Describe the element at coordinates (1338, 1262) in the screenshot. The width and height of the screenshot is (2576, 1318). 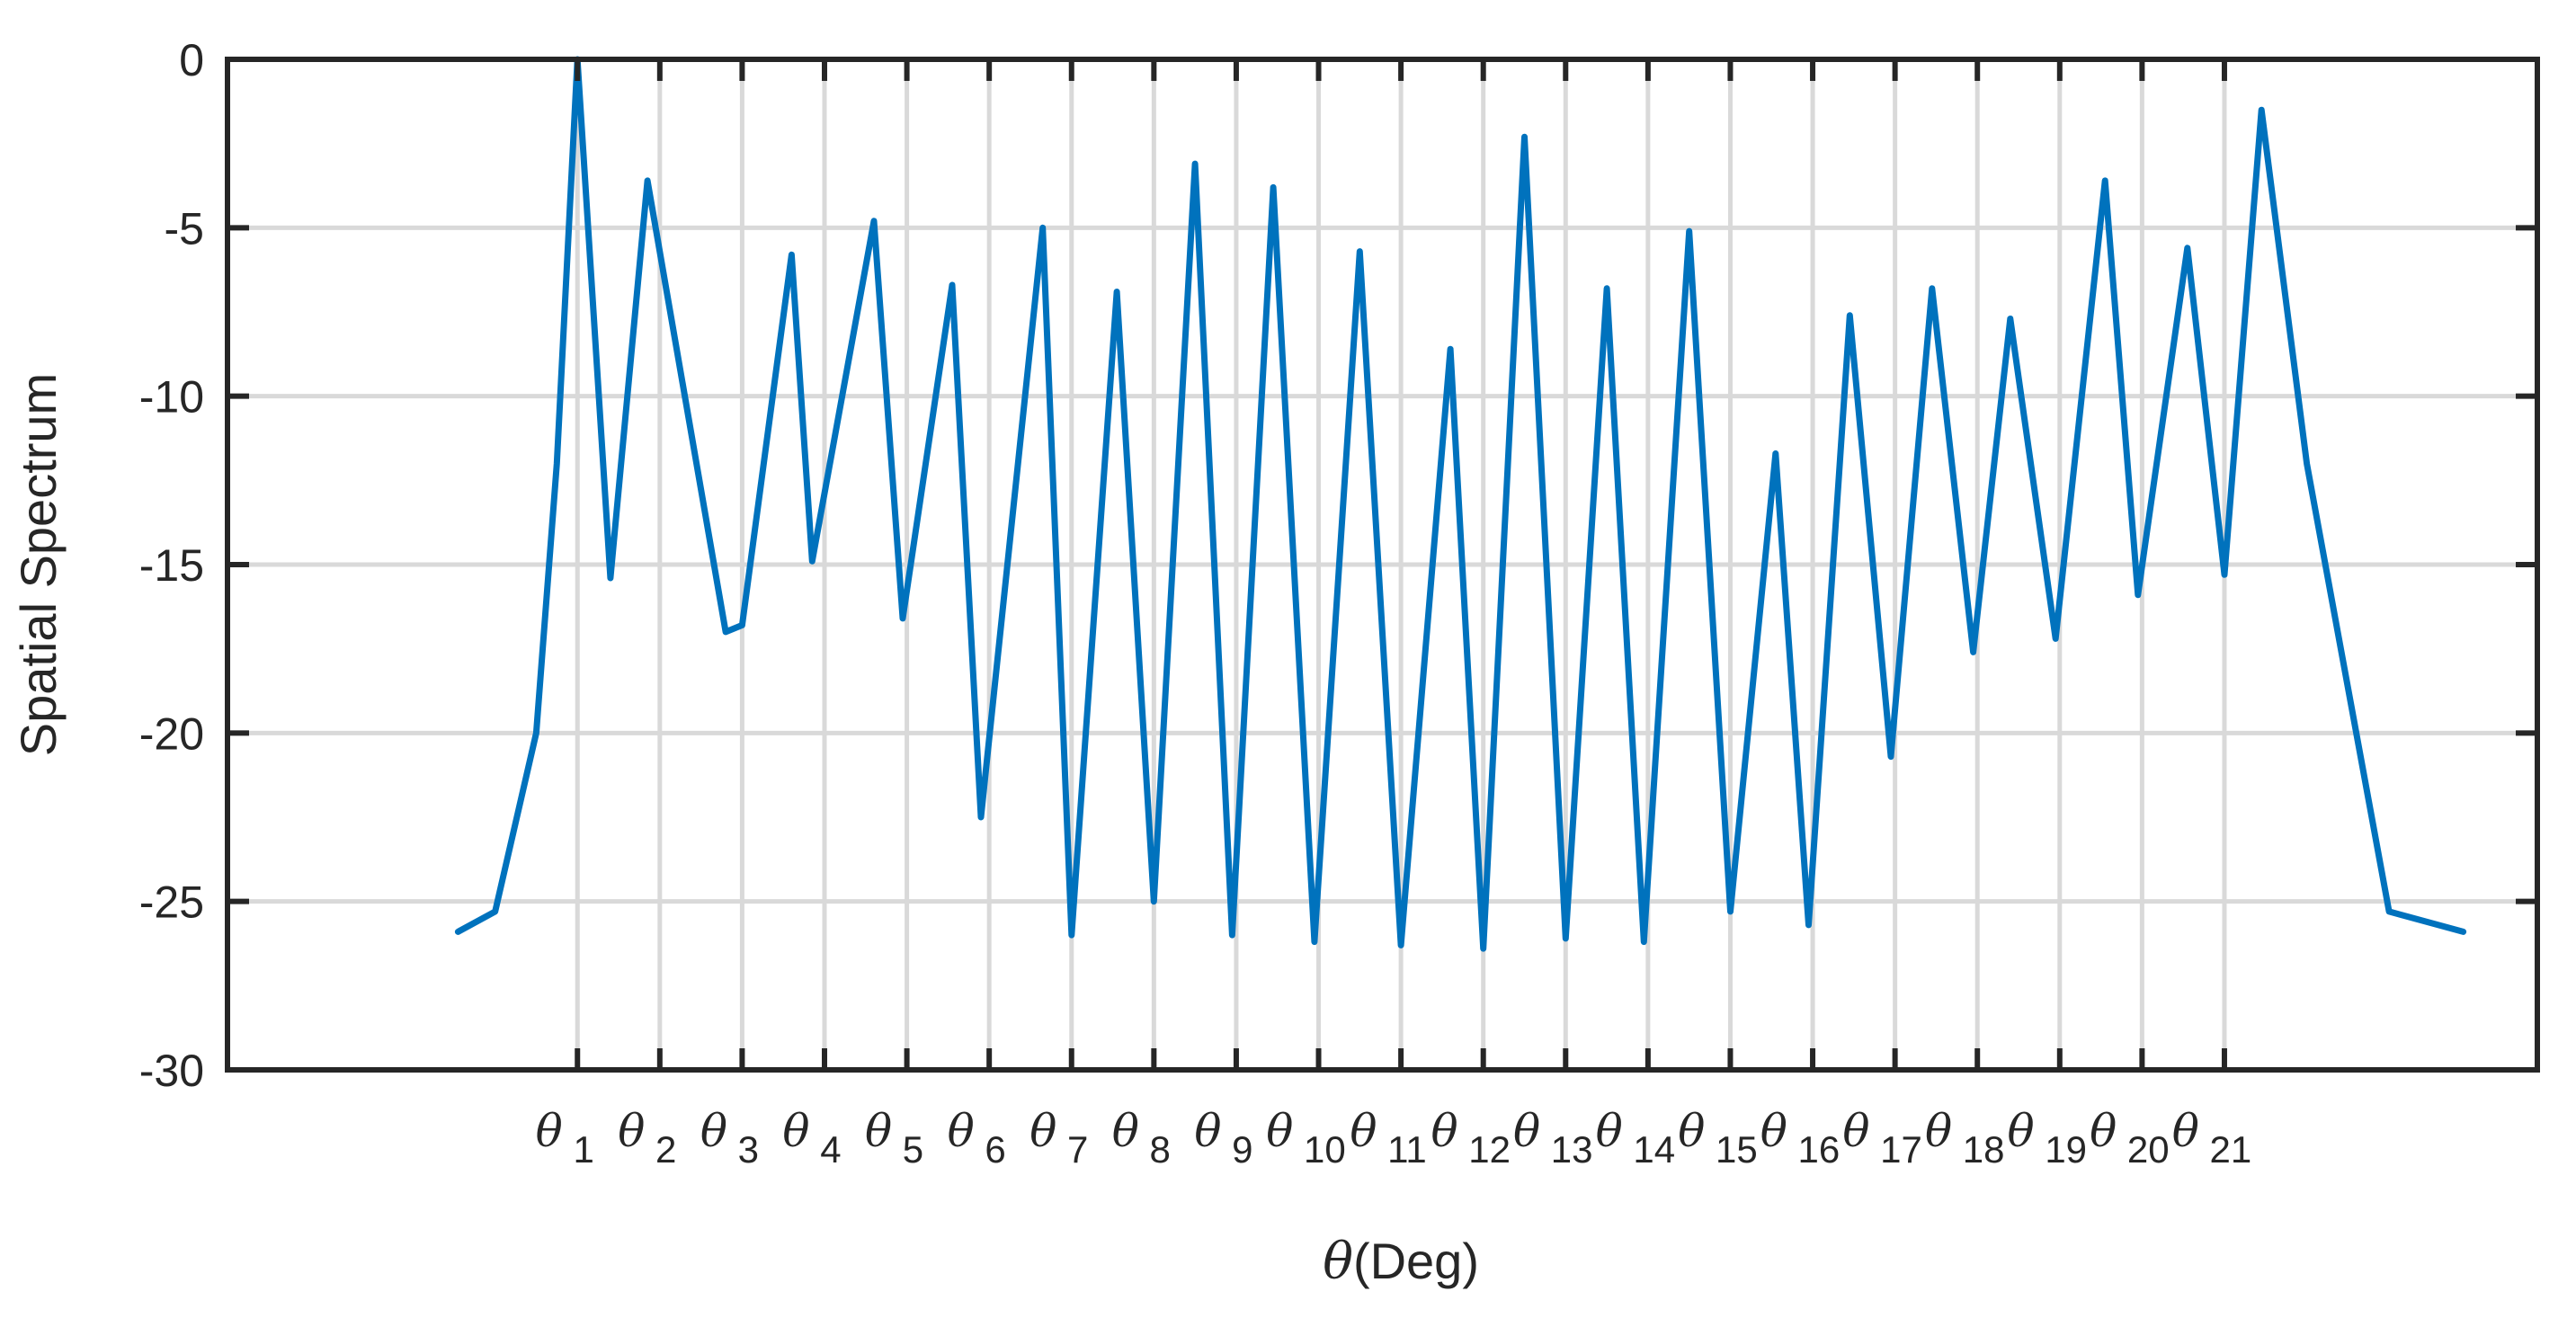
I see `x-axis-label-symbol: θ` at that location.